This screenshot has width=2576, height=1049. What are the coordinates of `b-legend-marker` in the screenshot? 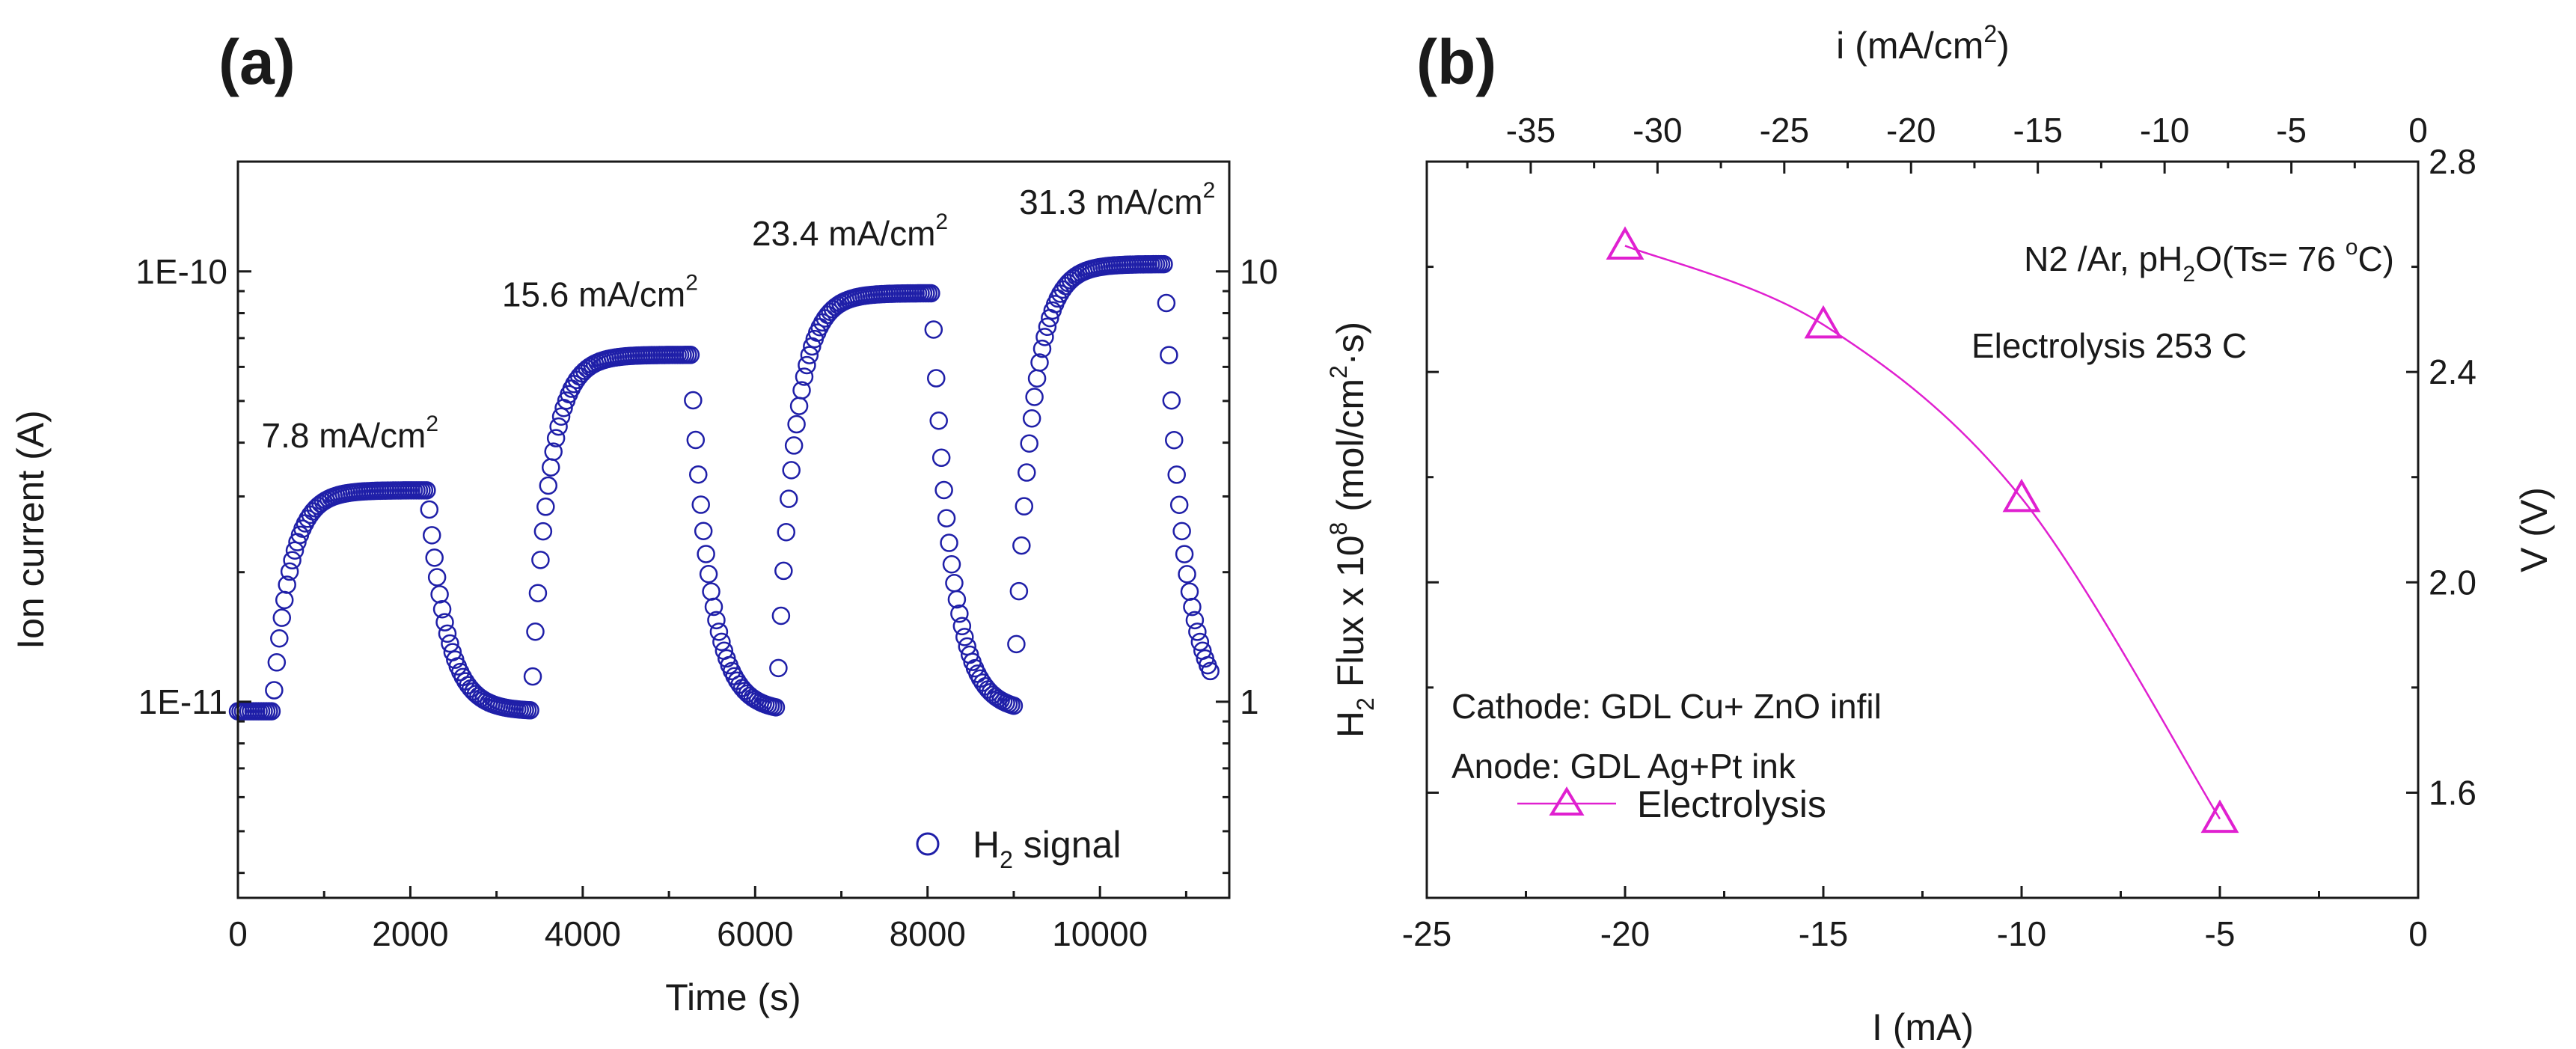 It's located at (1567, 801).